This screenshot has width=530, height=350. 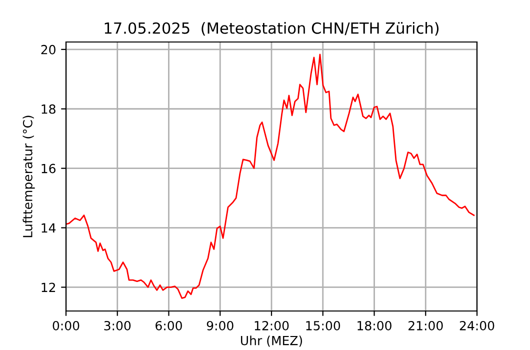 I want to click on chart-title: 17.05.2025 (Meteostation CHN/ETH Zürich), so click(x=271, y=29).